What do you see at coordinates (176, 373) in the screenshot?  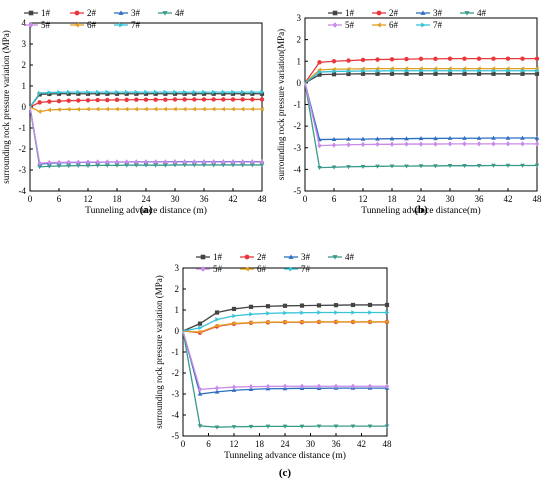 I see `y-tick-label: -2` at bounding box center [176, 373].